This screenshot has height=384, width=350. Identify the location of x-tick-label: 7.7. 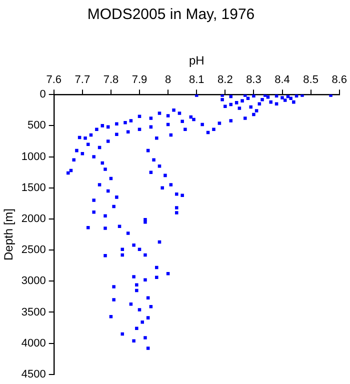
(82, 80).